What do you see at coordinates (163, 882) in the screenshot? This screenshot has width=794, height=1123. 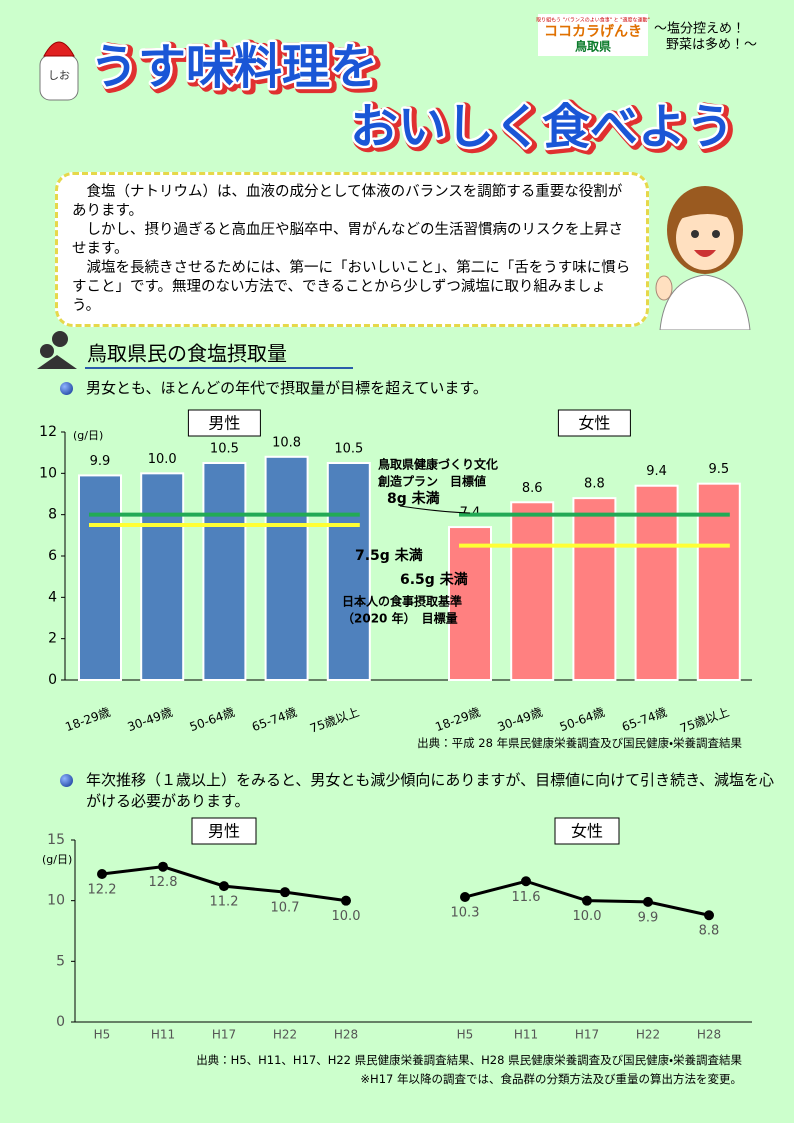 I see `value-label: 12.8` at bounding box center [163, 882].